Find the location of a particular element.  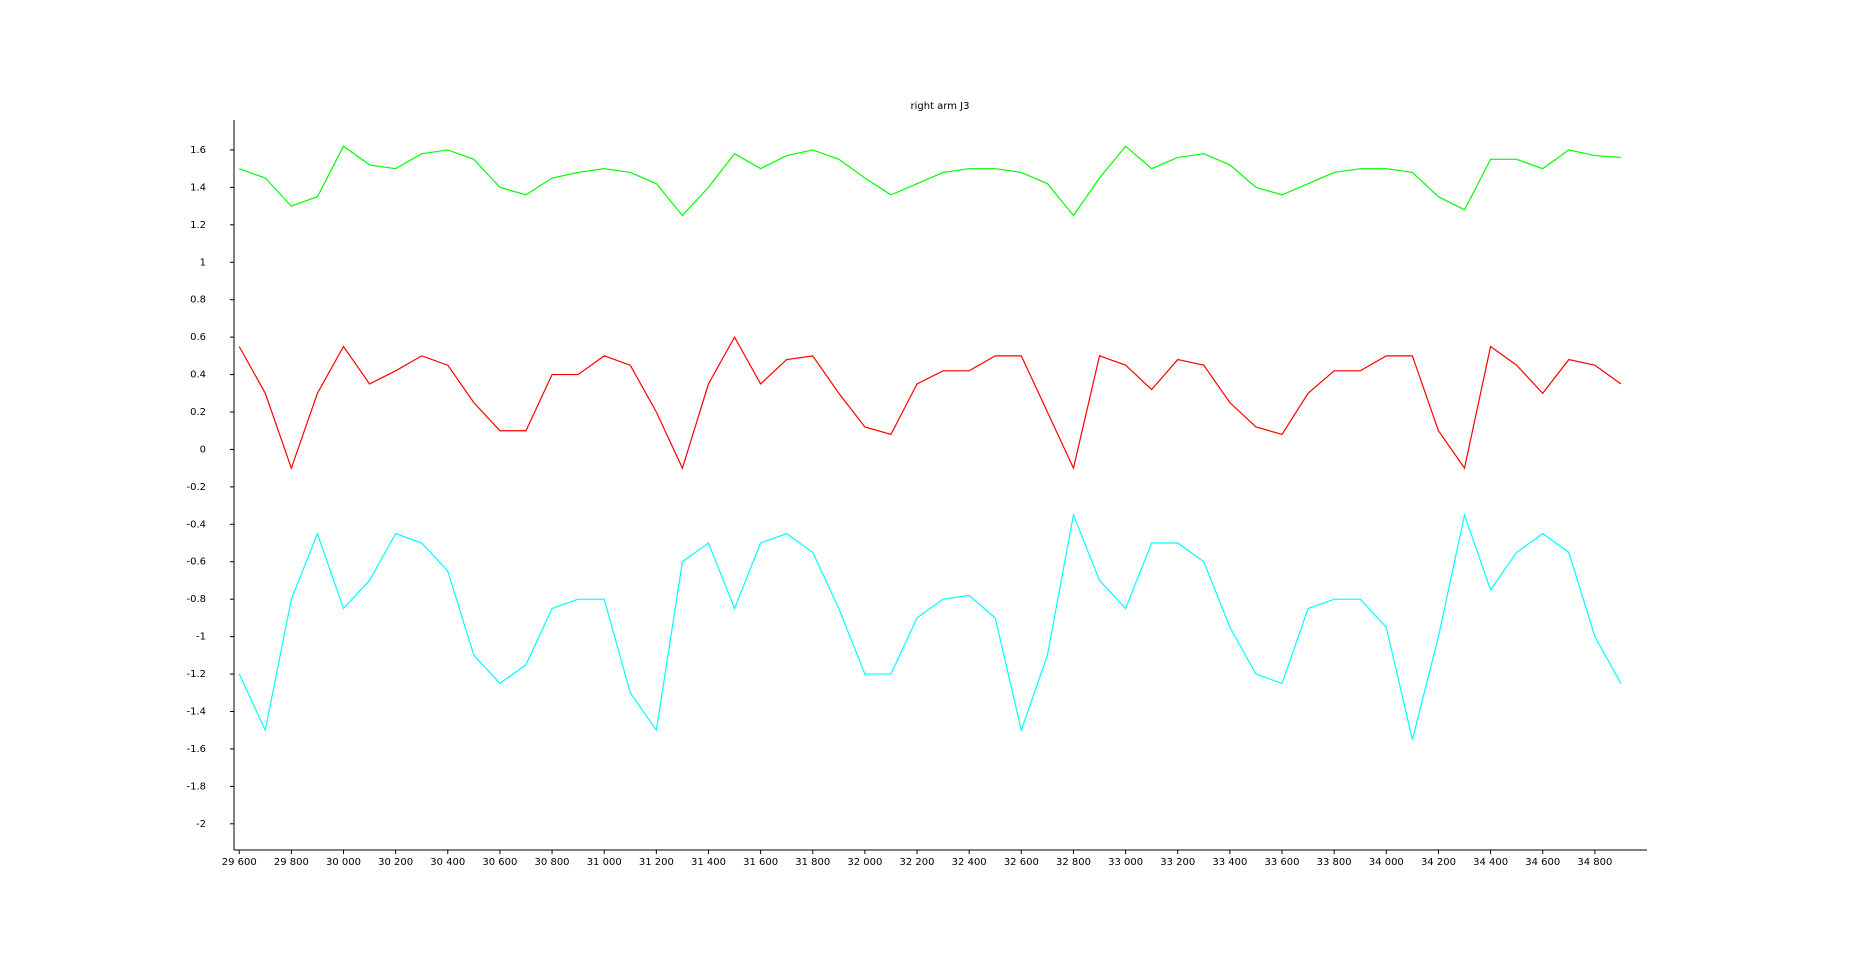

x-tick-label: 34 000 is located at coordinates (1386, 862).